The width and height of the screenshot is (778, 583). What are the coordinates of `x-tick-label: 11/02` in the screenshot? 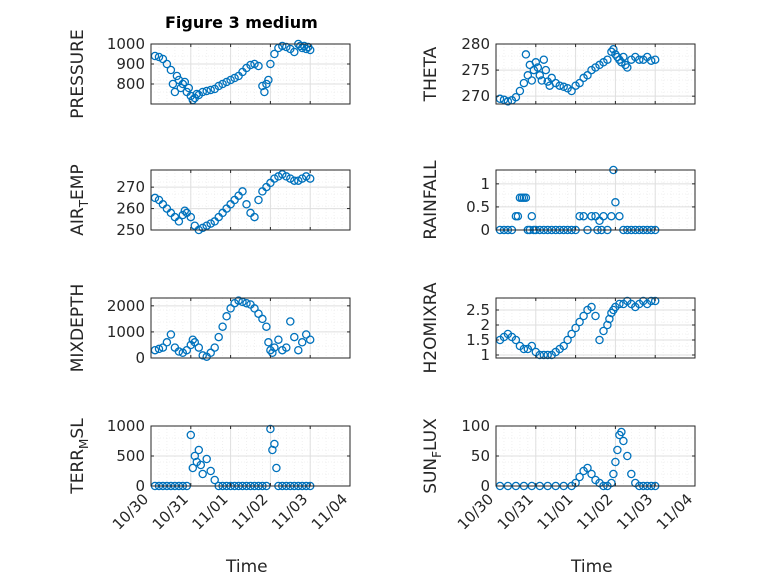 It's located at (594, 511).